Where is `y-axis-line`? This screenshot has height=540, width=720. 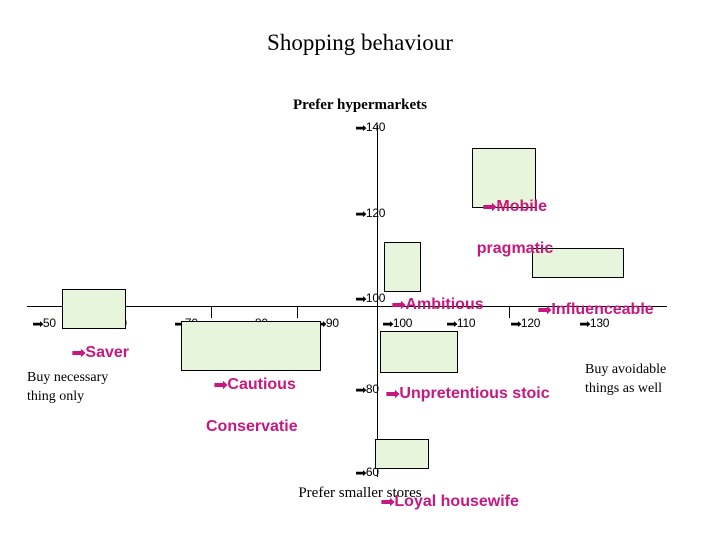
y-axis-line is located at coordinates (377, 301).